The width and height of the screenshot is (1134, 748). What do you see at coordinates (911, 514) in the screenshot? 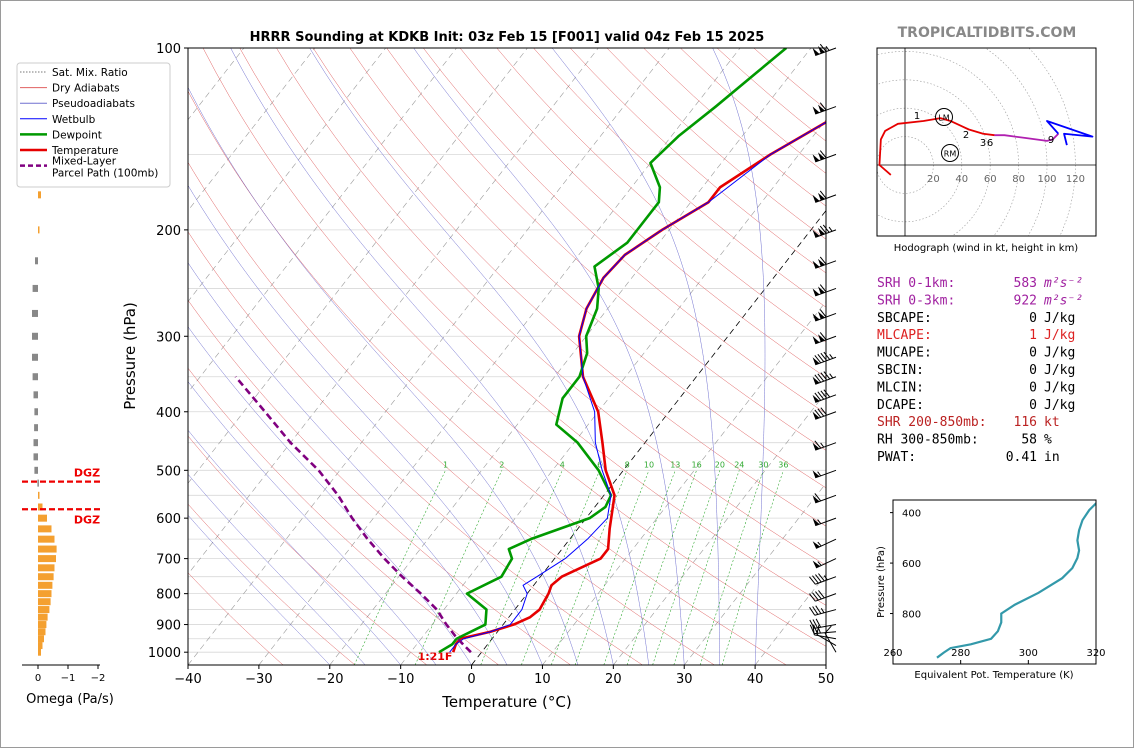
I see `thetae-y-tick-label: 400` at bounding box center [911, 514].